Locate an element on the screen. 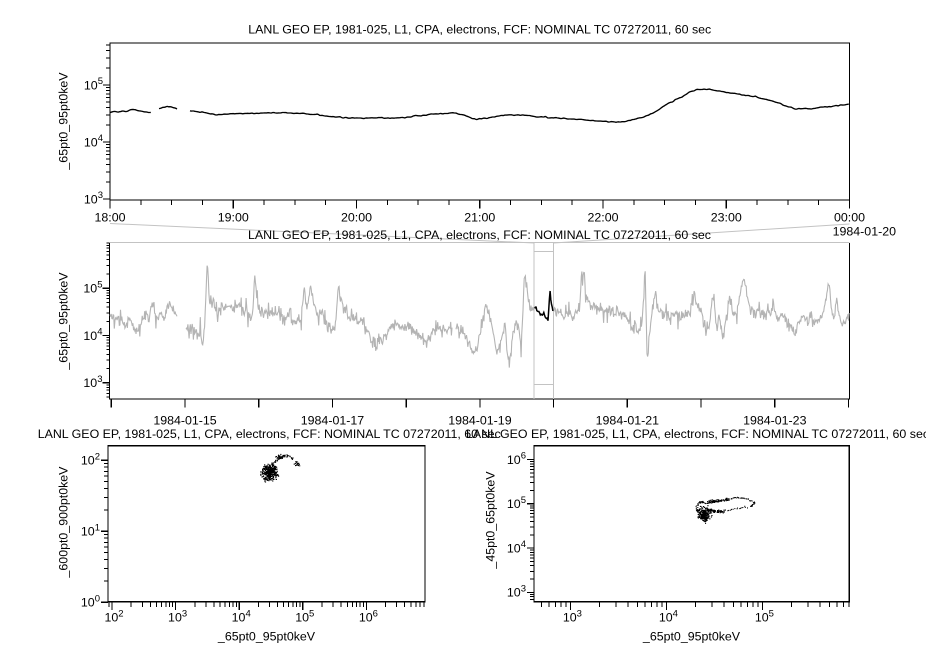 This screenshot has height=647, width=926. svg-text: _600pt0_900pt0keV is located at coordinates (64, 522).